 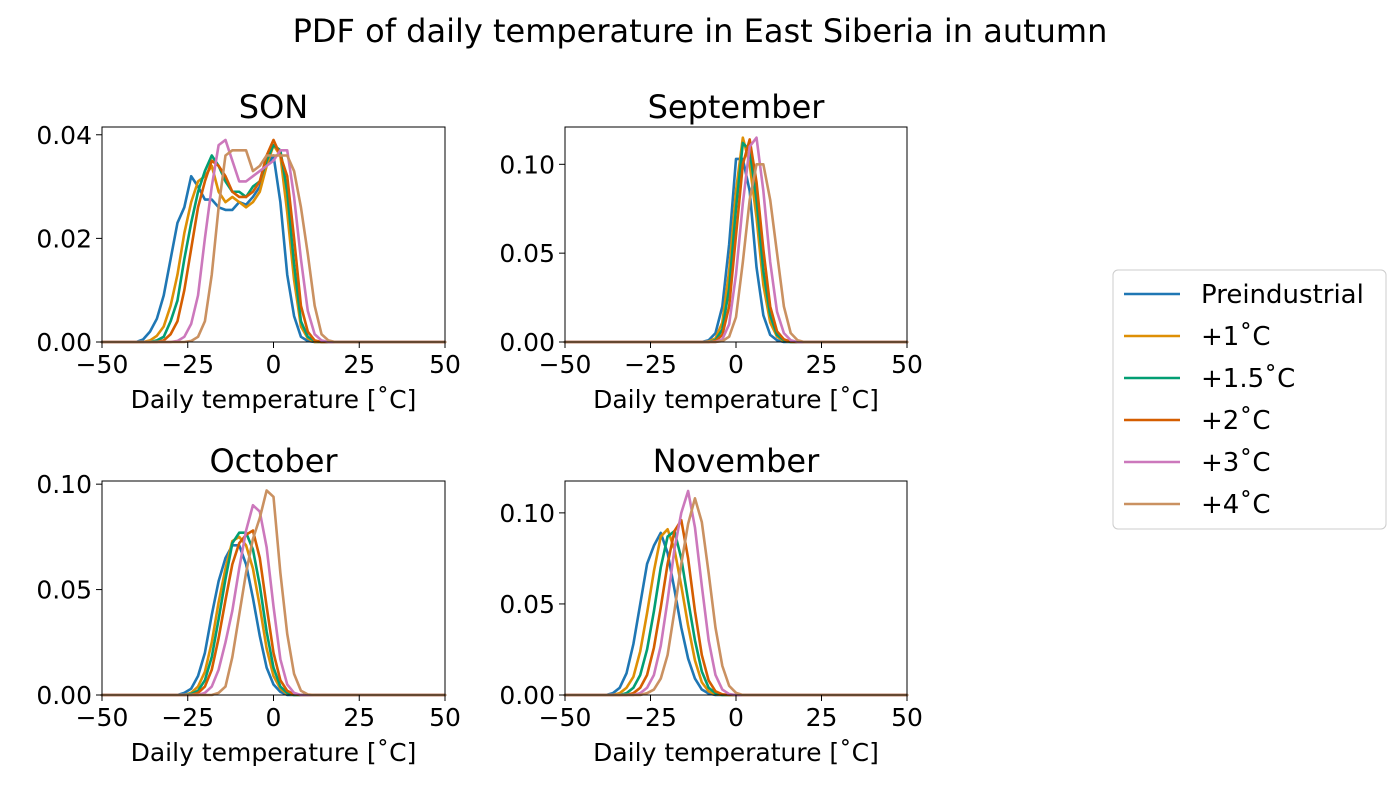 I want to click on panel-title: September, so click(x=737, y=107).